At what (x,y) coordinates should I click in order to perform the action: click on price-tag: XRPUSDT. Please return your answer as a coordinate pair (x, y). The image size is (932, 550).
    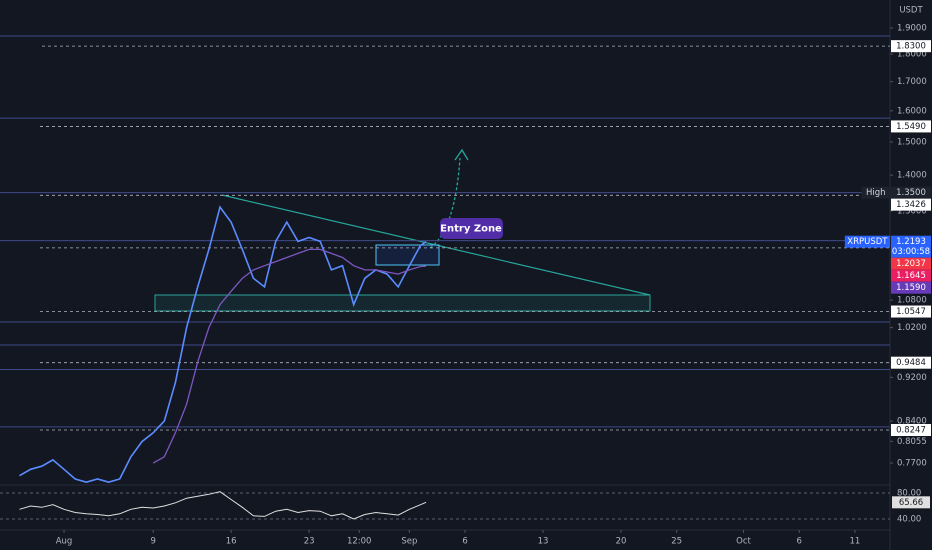
    Looking at the image, I should click on (867, 242).